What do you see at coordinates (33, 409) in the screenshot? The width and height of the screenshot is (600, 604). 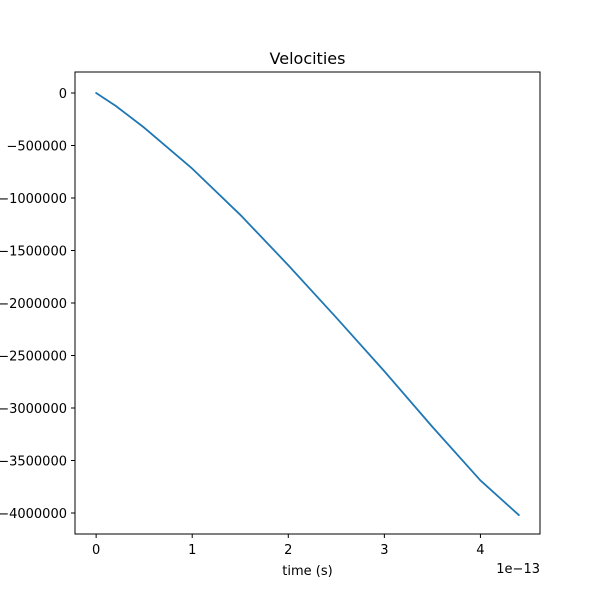 I see `y-tick-label: −3000000` at bounding box center [33, 409].